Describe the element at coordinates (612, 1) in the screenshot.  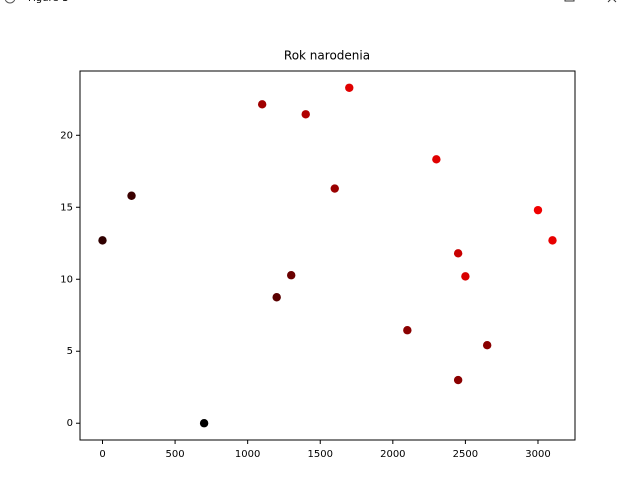
I see `close-button` at that location.